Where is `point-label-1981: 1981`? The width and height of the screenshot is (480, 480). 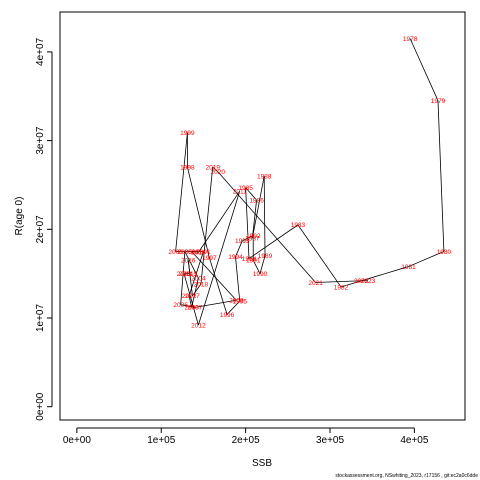
point-label-1981: 1981 is located at coordinates (408, 267).